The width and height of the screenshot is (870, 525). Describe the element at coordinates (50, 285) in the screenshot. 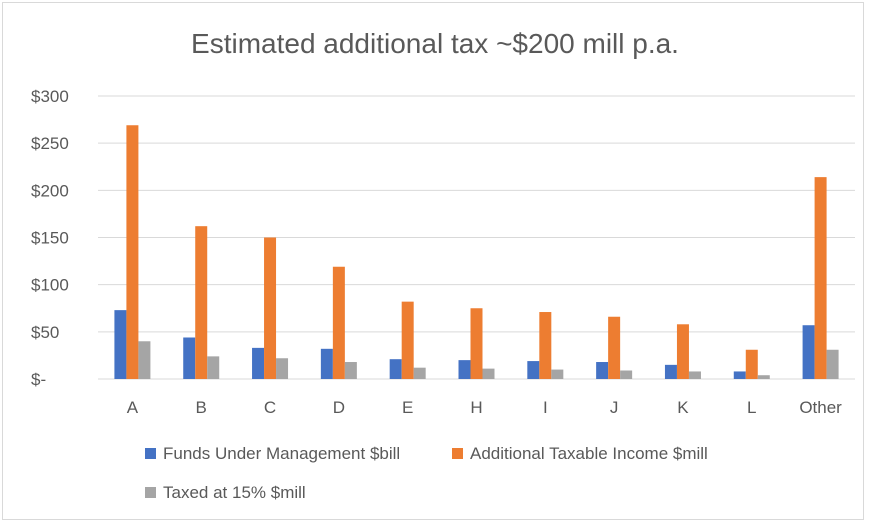

I see `y-tick-label: $100` at that location.